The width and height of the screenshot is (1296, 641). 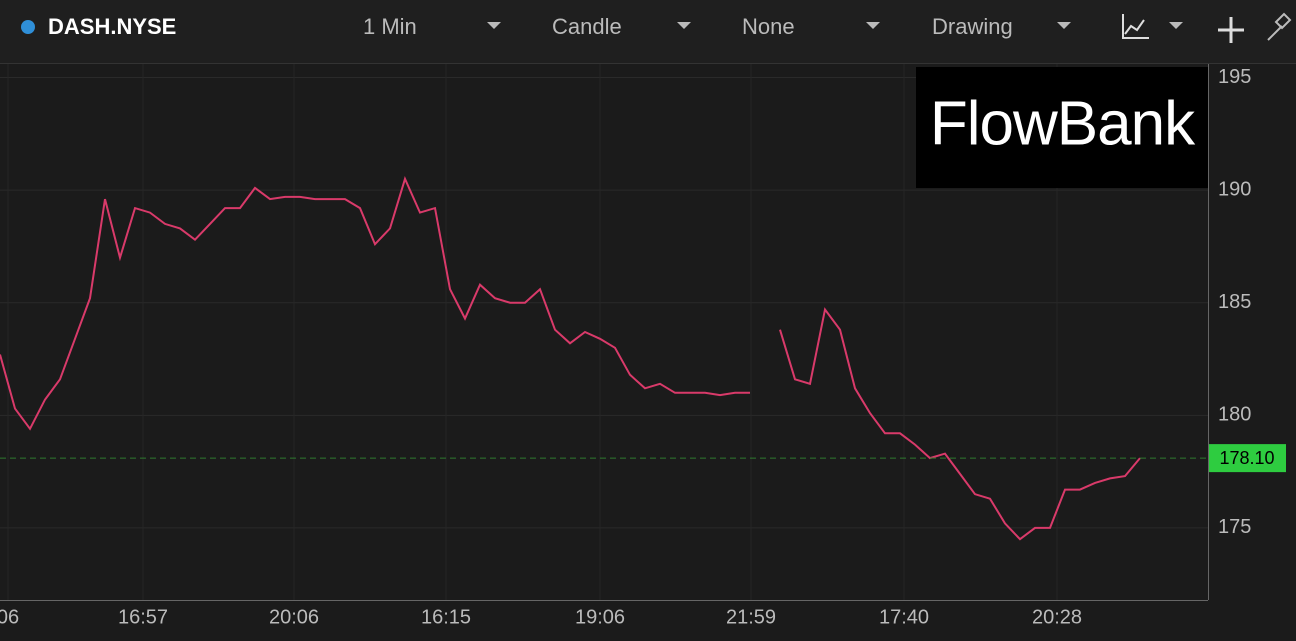 What do you see at coordinates (587, 26) in the screenshot?
I see `style-select: Candle` at bounding box center [587, 26].